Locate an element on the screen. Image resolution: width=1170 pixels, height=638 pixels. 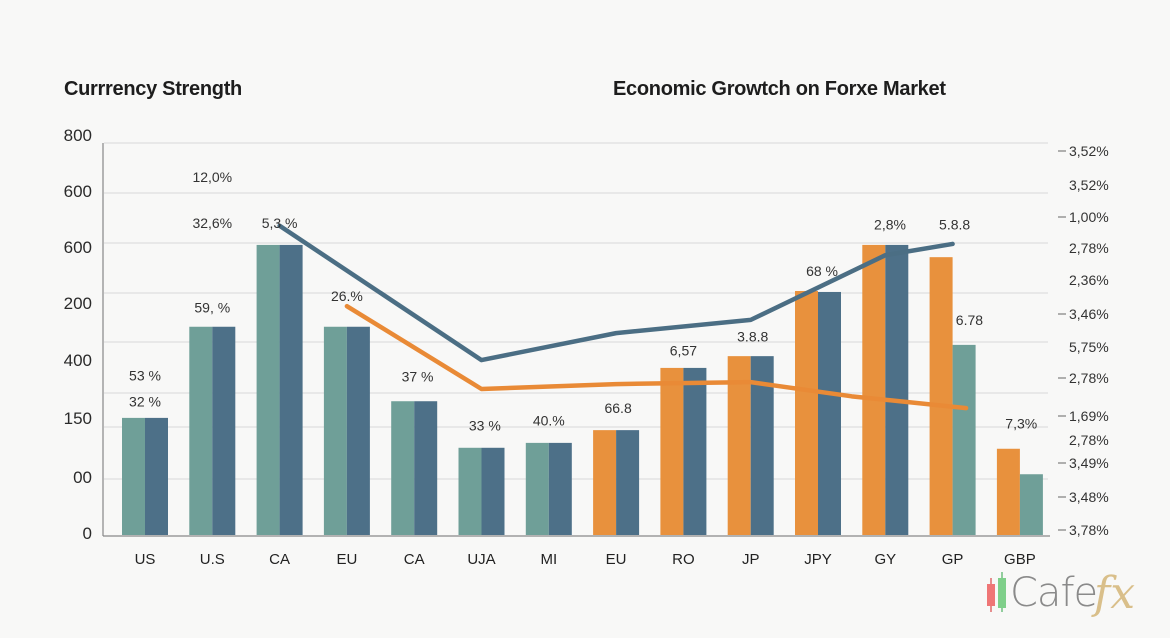
y-tick-label: 200 is located at coordinates (78, 303).